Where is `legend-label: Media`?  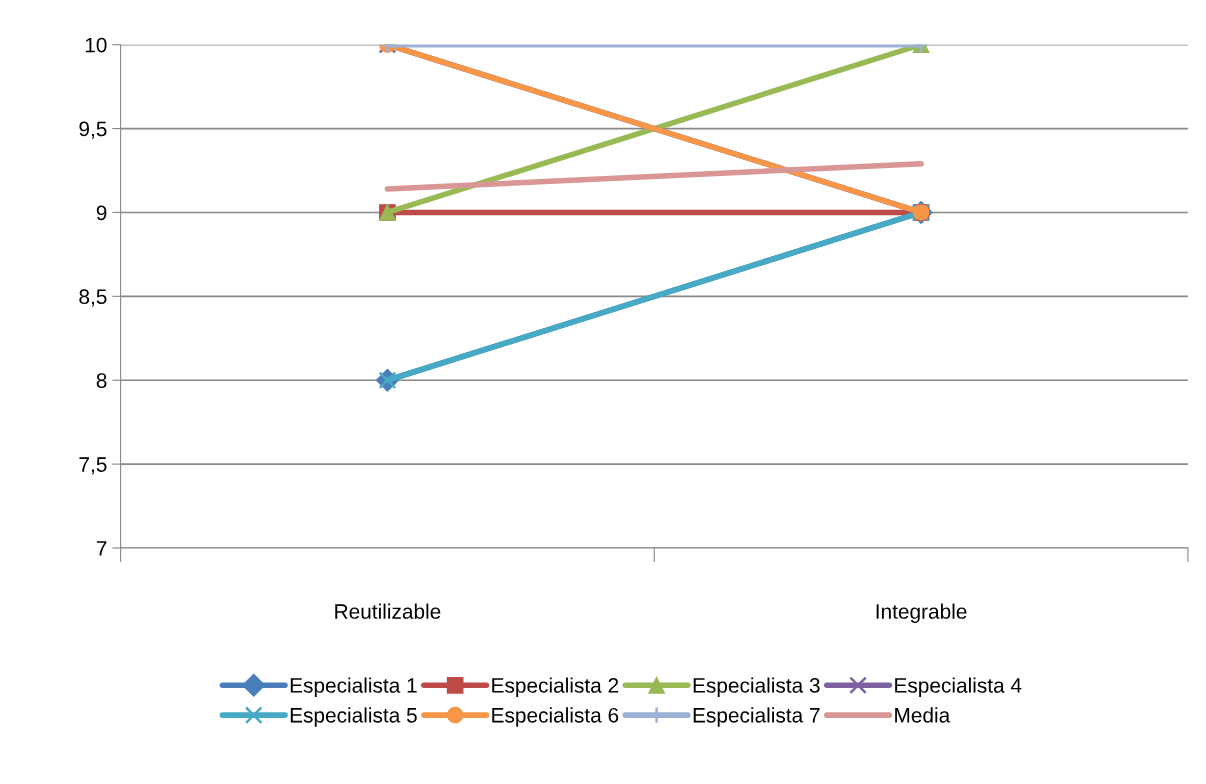
legend-label: Media is located at coordinates (923, 715).